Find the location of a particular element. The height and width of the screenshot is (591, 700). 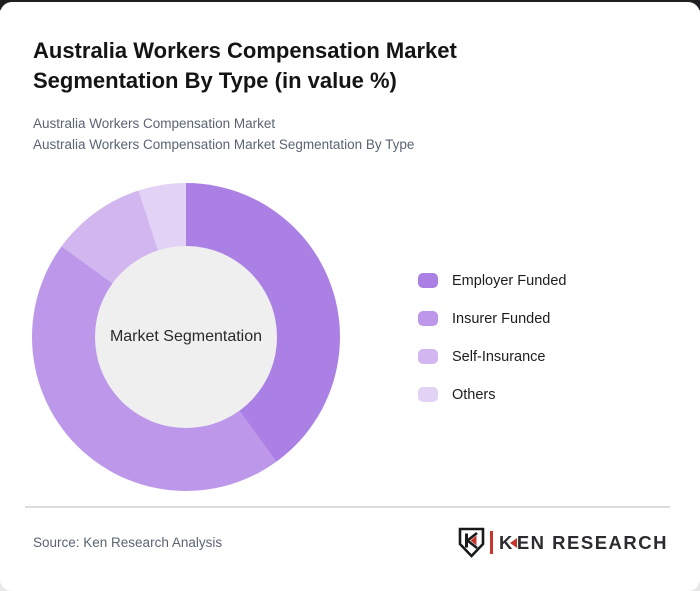

logo-wordmark: K EN RESEARCH is located at coordinates (583, 543).